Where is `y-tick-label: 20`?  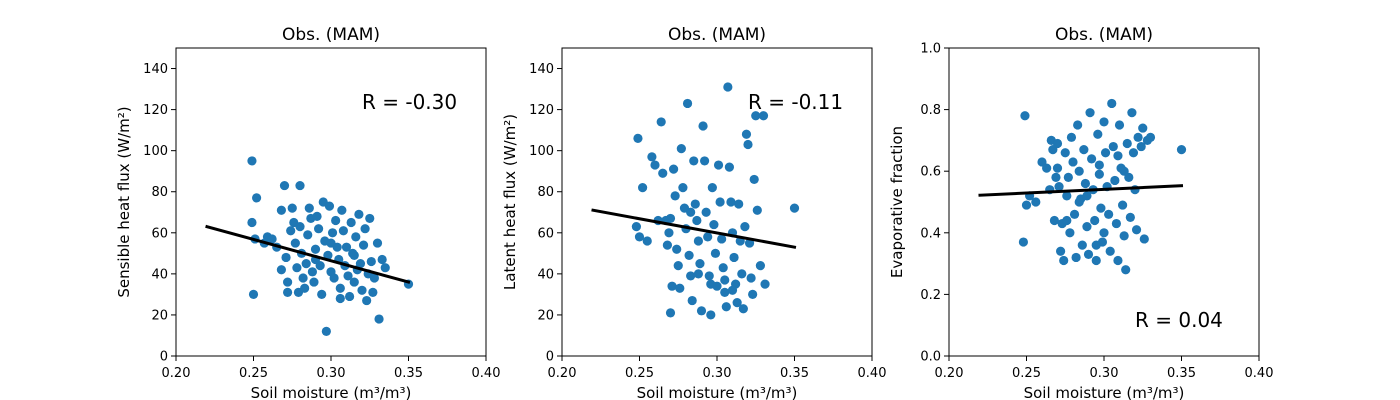
y-tick-label: 20 is located at coordinates (159, 315).